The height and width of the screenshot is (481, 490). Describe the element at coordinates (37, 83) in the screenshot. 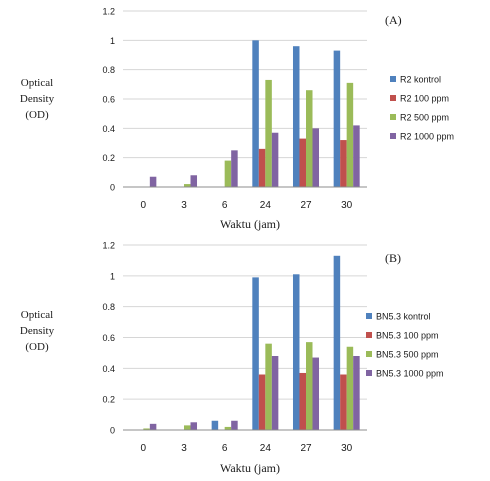

I see `panel-a-ylabel-line1: Optical` at that location.